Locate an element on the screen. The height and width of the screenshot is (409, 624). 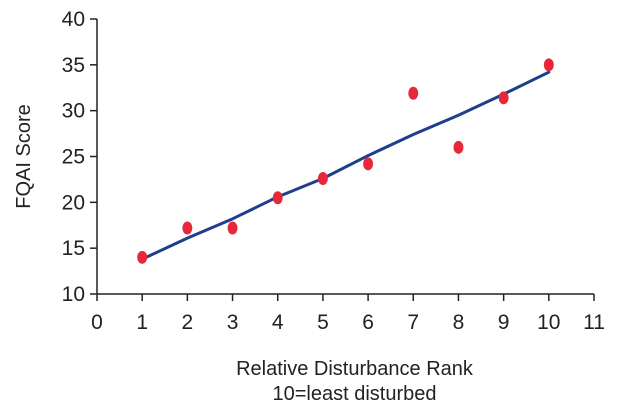
x-tick-label: 2 is located at coordinates (188, 322).